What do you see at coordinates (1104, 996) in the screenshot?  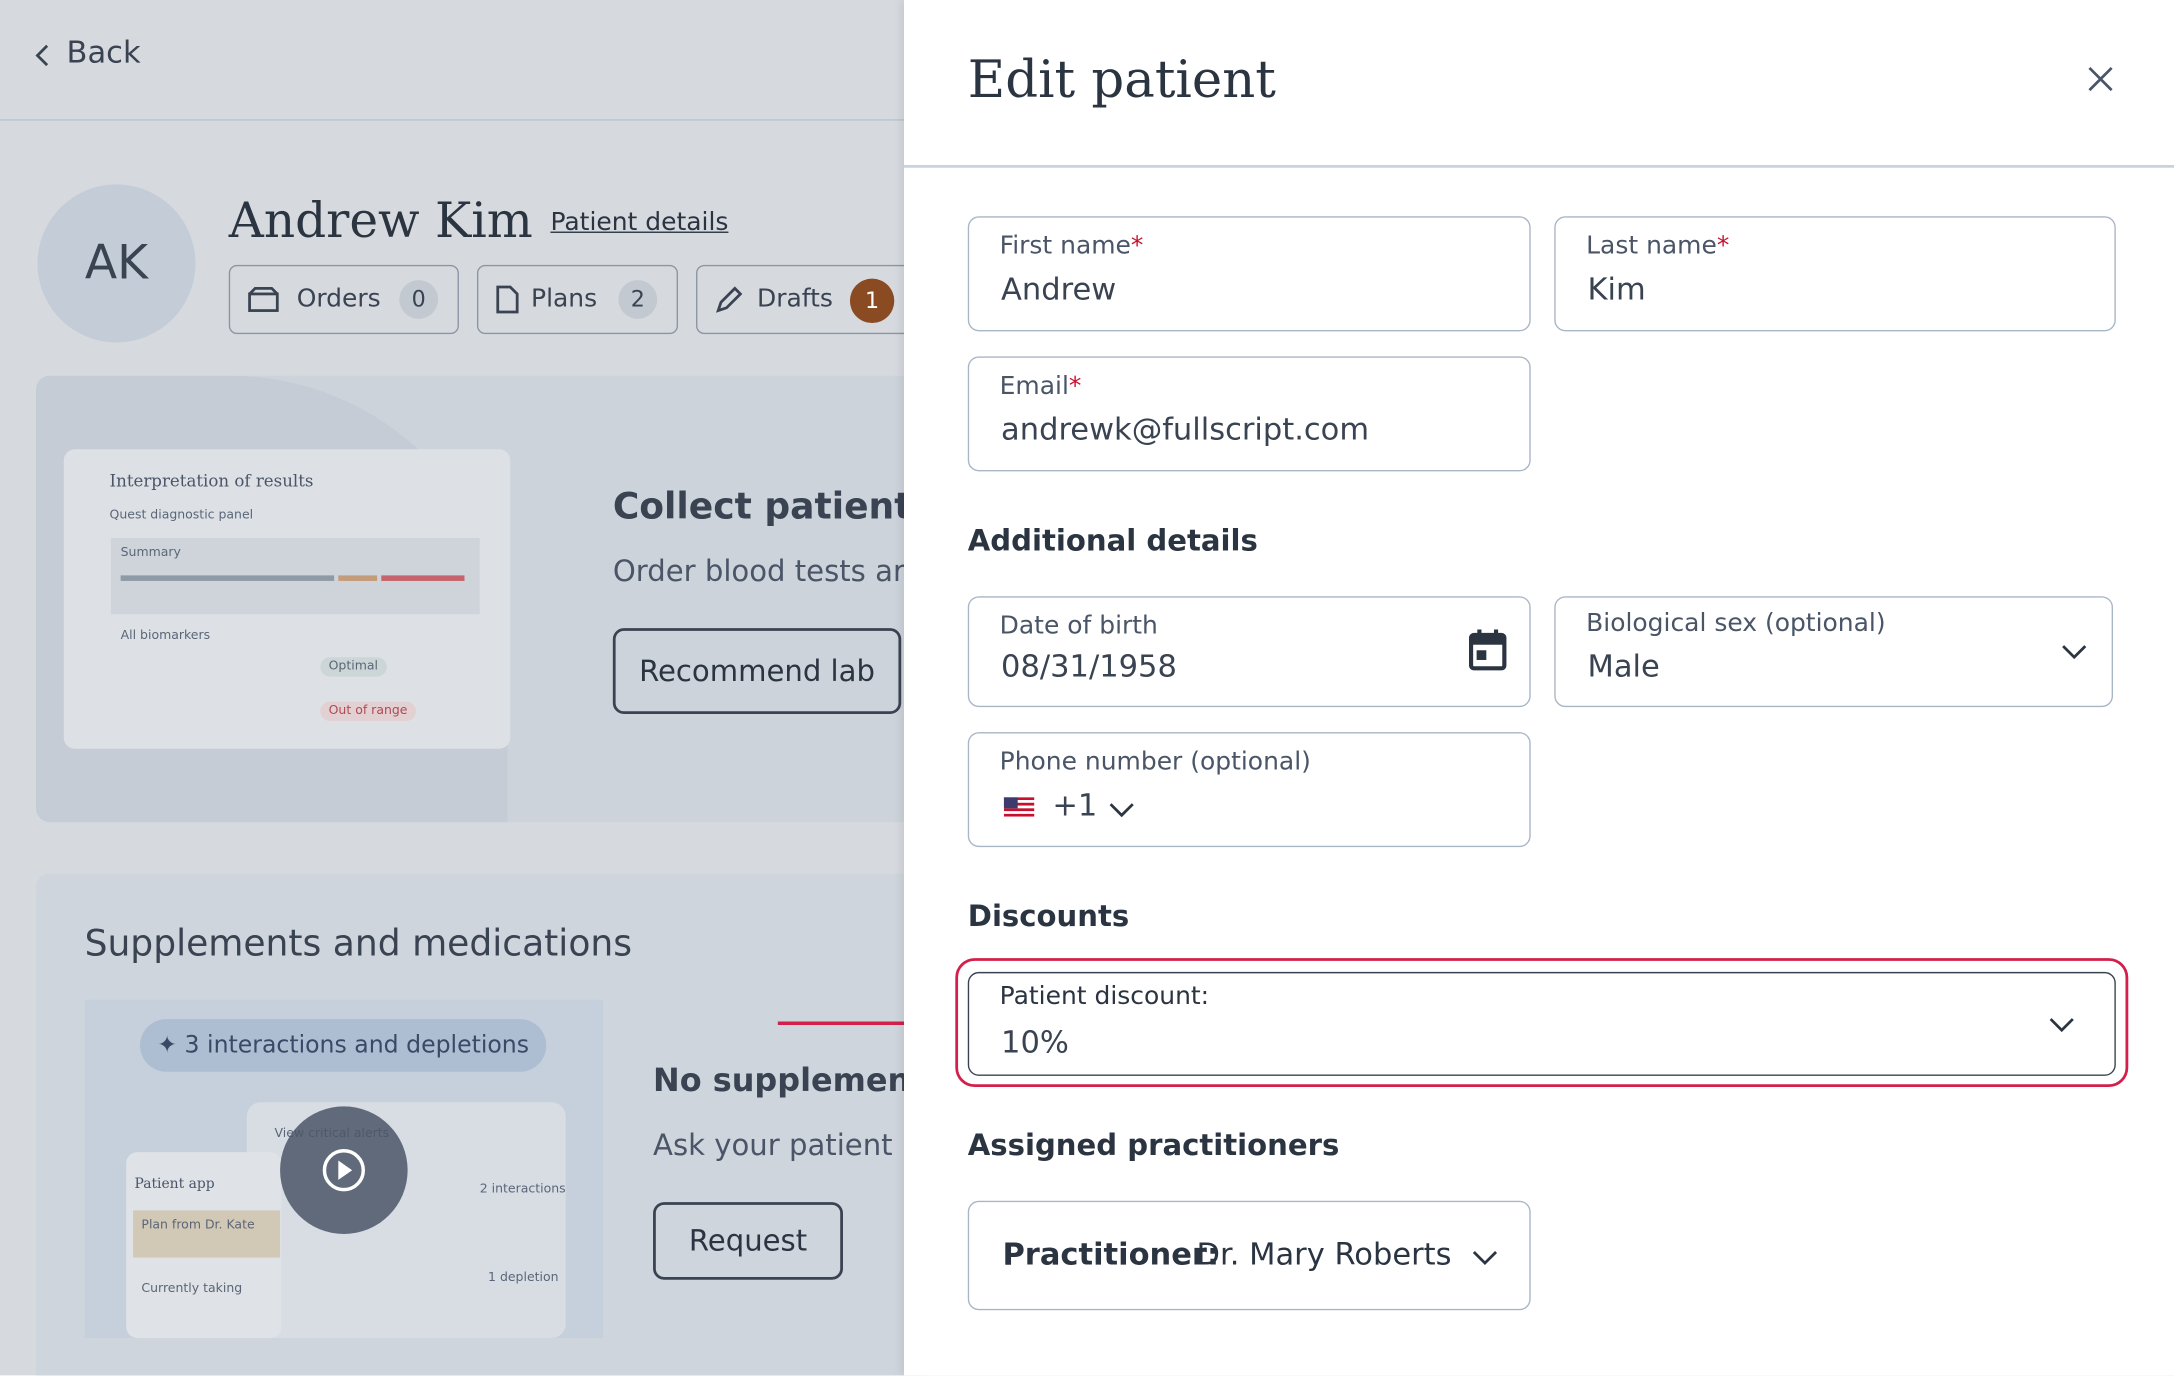 I see `field-label: Patient discount:` at bounding box center [1104, 996].